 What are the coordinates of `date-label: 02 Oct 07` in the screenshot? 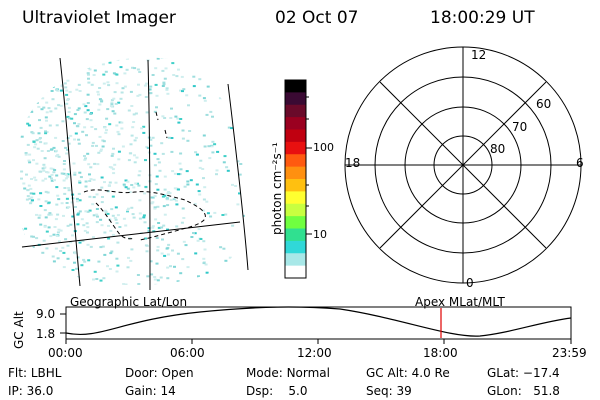 It's located at (317, 18).